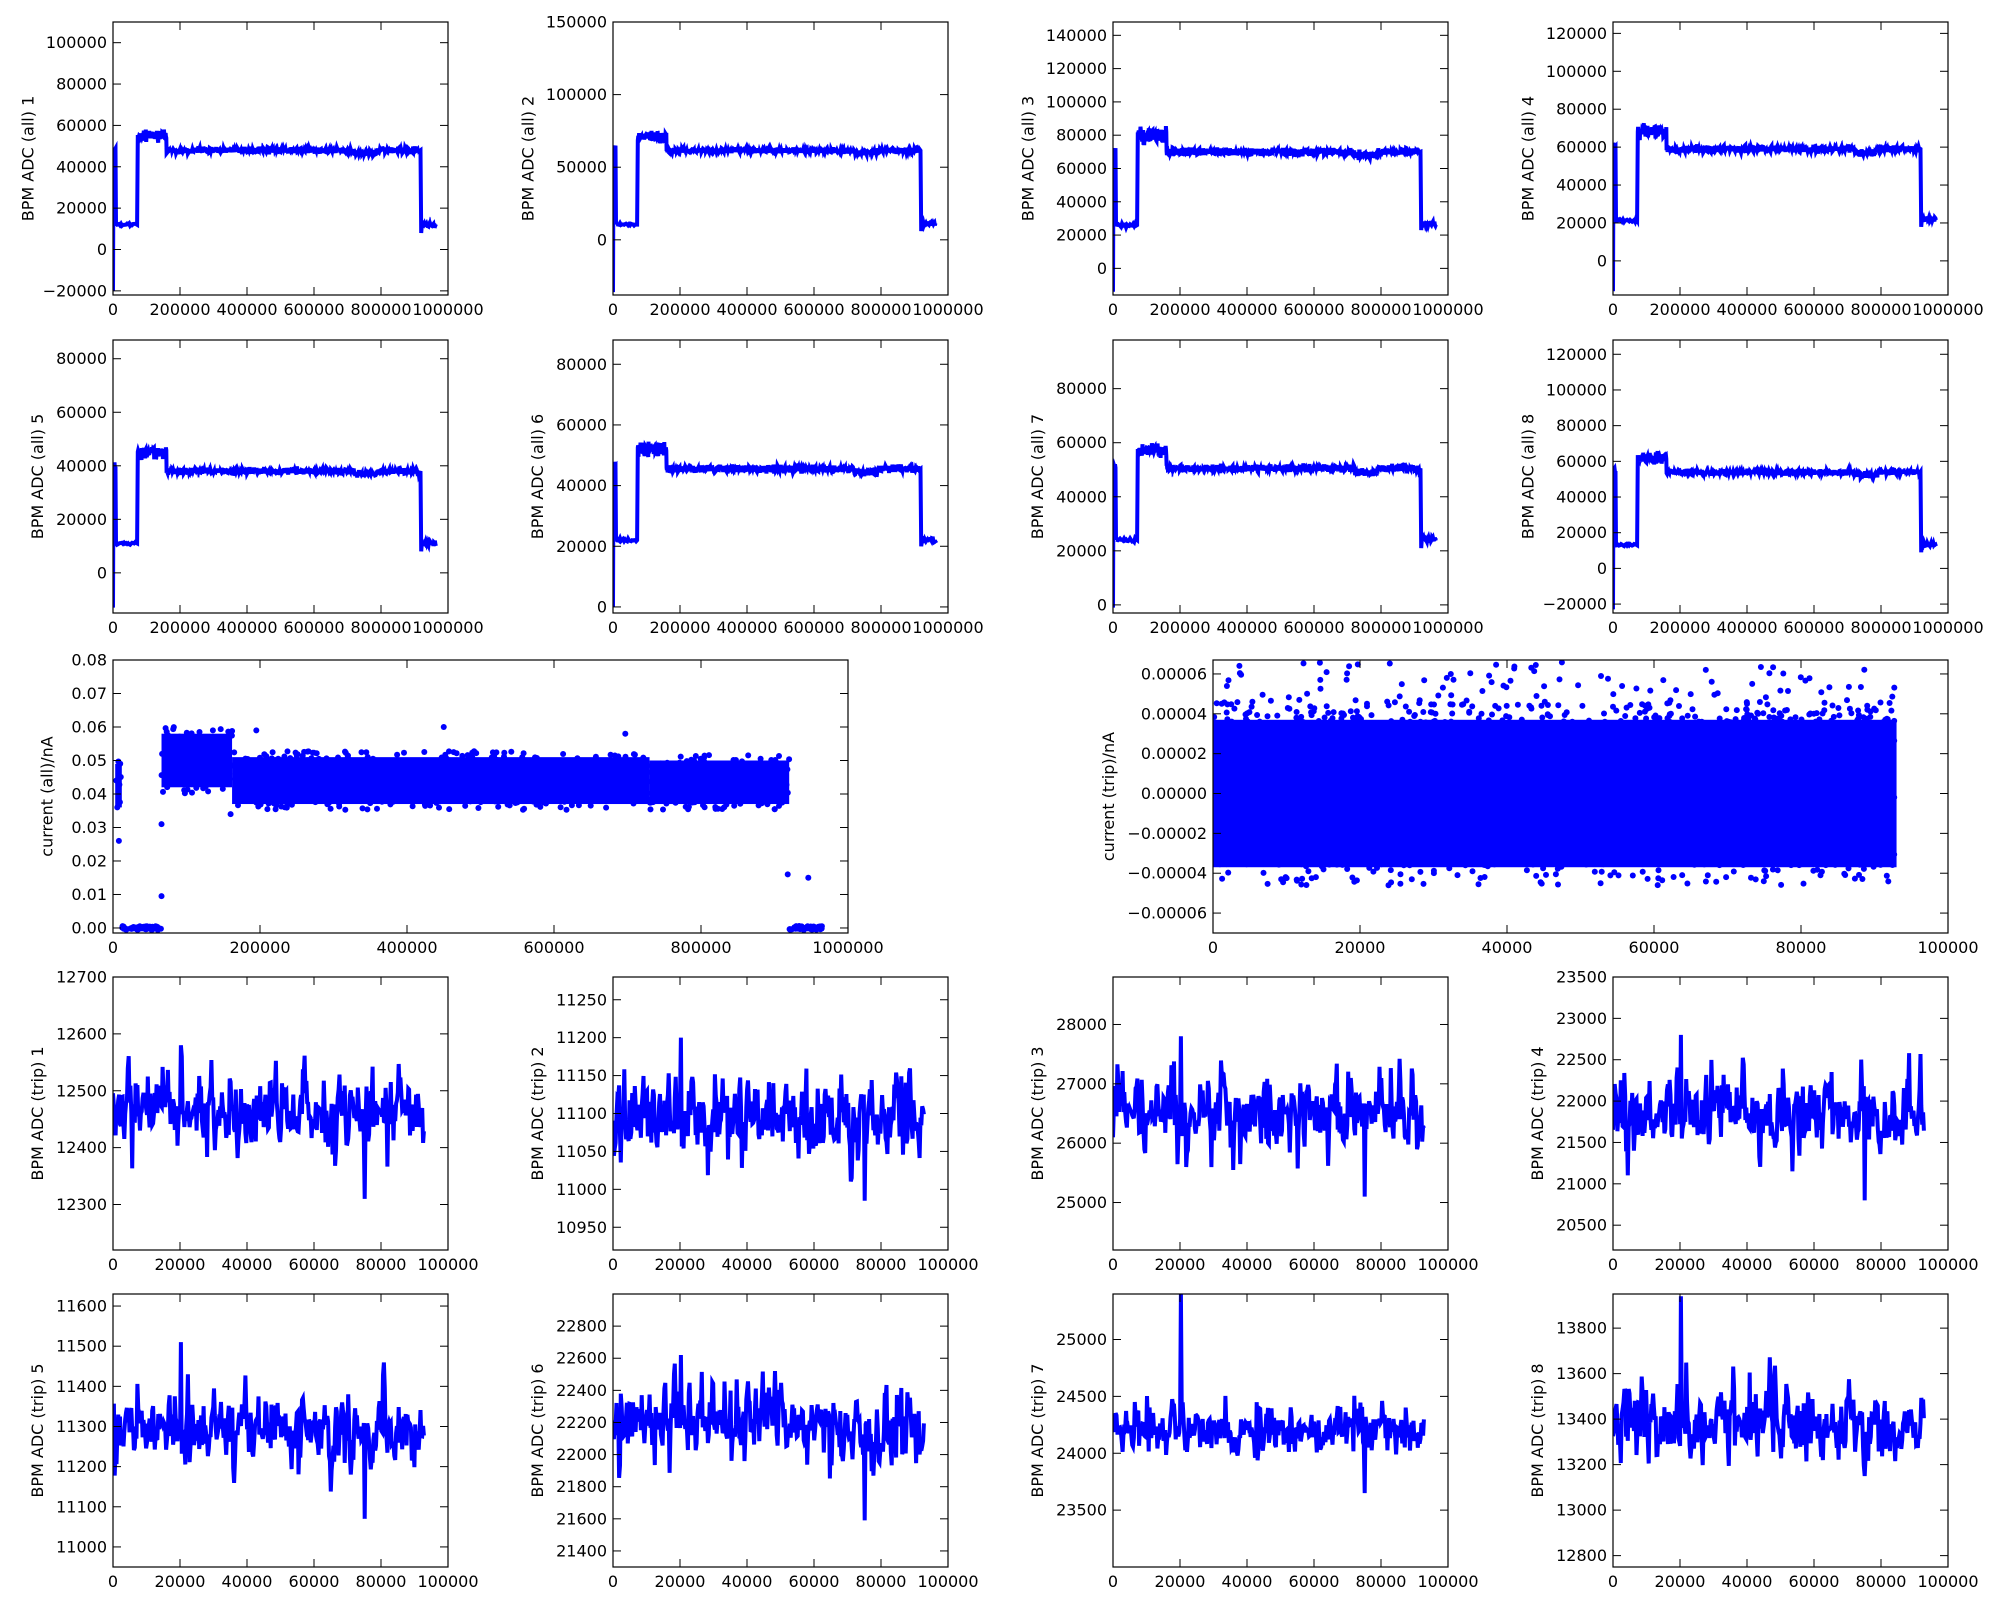 This screenshot has width=2000, height=1600. Describe the element at coordinates (1654, 947) in the screenshot. I see `x-tick-label: 60000` at that location.